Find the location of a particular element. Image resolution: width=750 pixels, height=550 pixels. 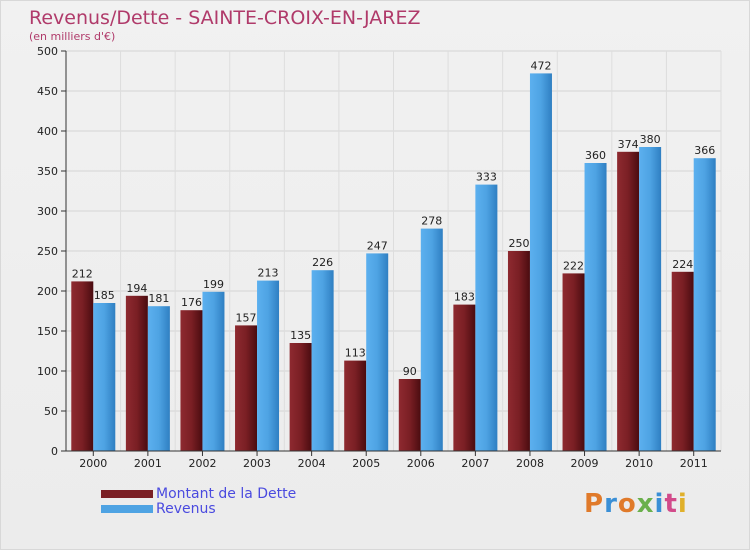

y-tick-label: 150 is located at coordinates (47, 331).